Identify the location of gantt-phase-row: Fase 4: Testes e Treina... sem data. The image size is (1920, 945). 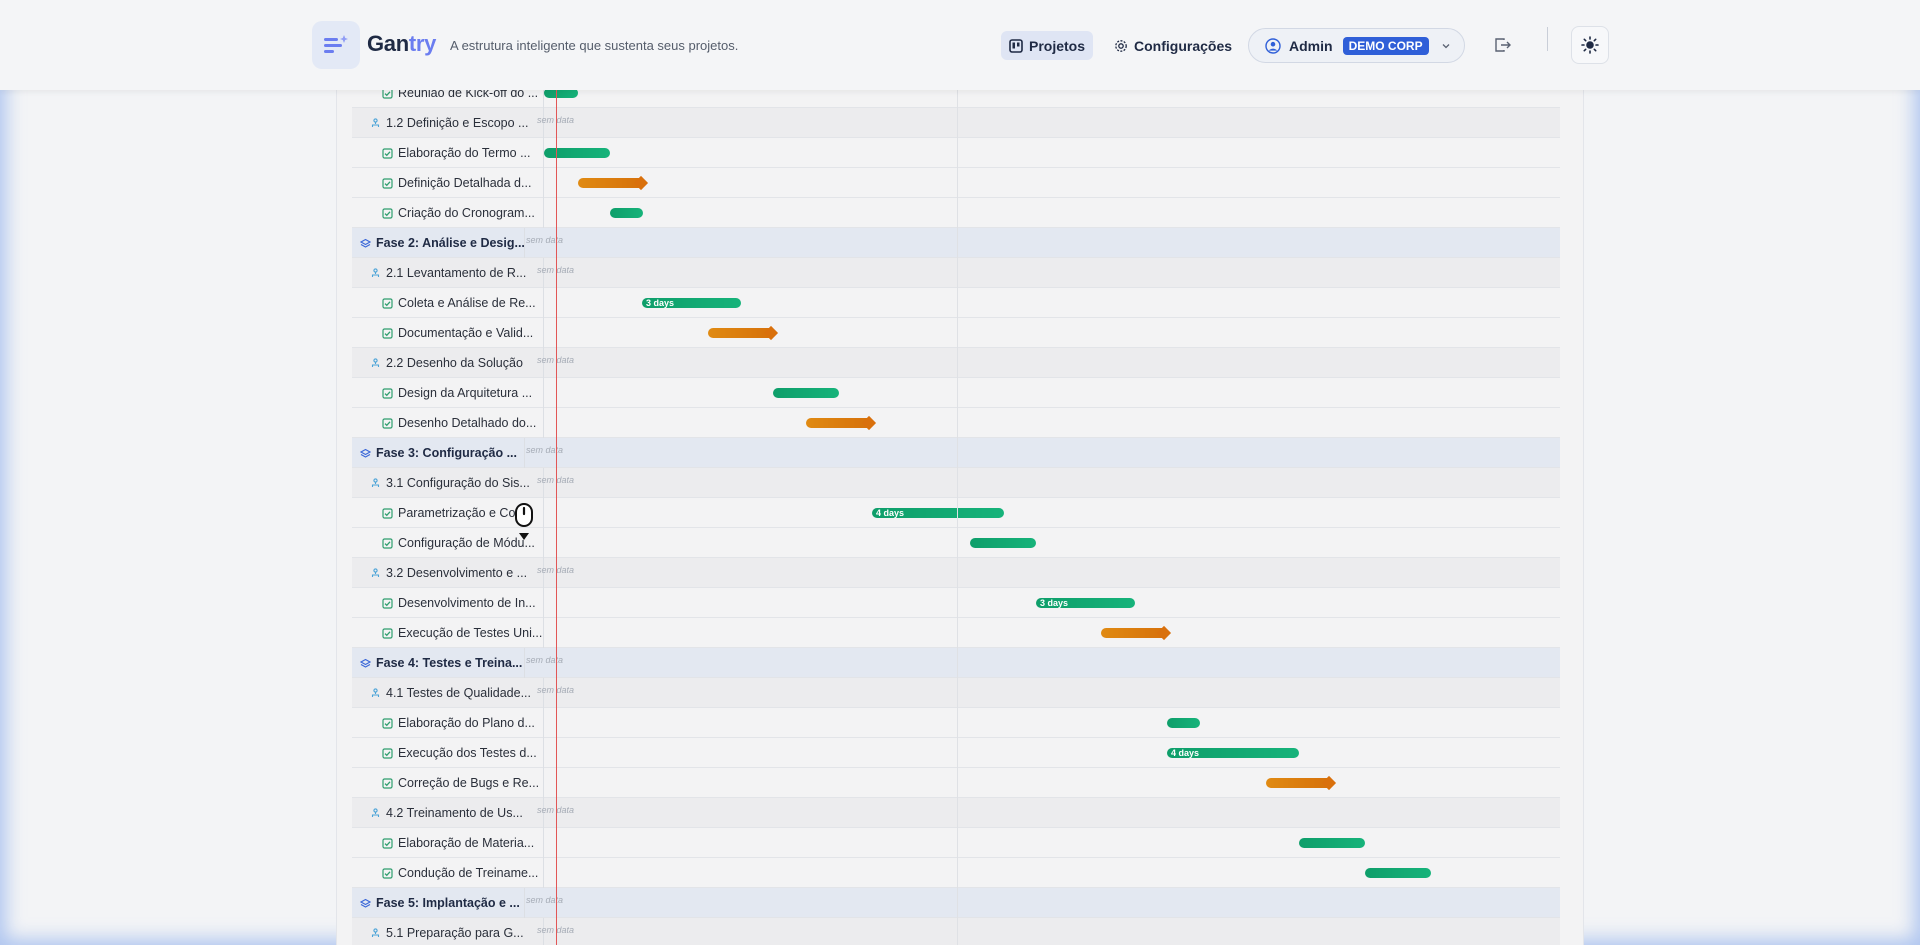
(956, 663).